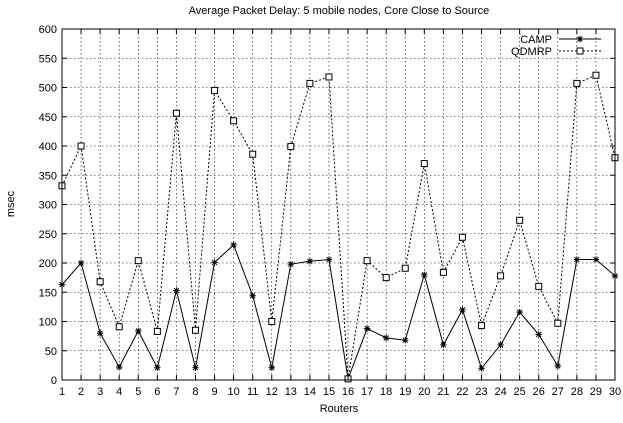 This screenshot has width=623, height=423. What do you see at coordinates (119, 392) in the screenshot?
I see `x-tick-label: 4` at bounding box center [119, 392].